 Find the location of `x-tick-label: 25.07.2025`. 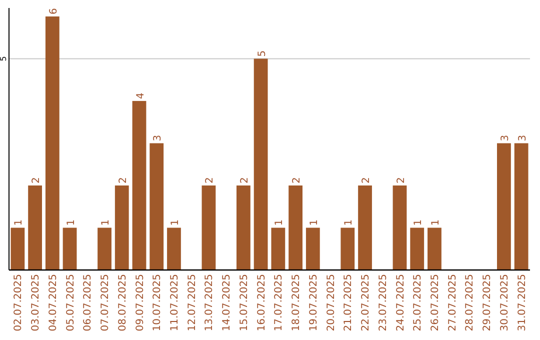

x-tick-label: 25.07.2025 is located at coordinates (418, 303).